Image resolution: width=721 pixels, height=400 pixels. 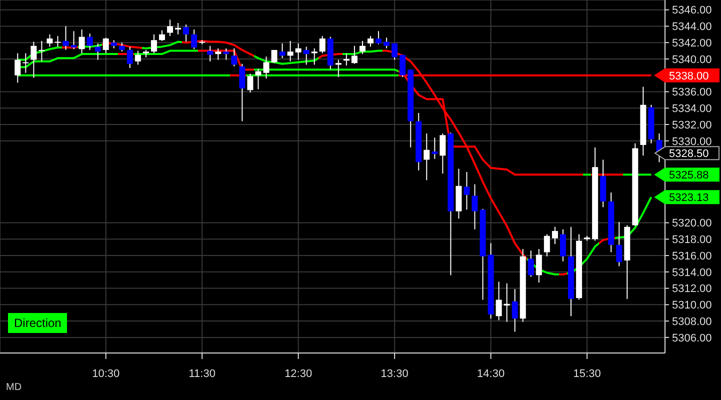 I want to click on y-tick-label: 5344.00, so click(x=692, y=27).